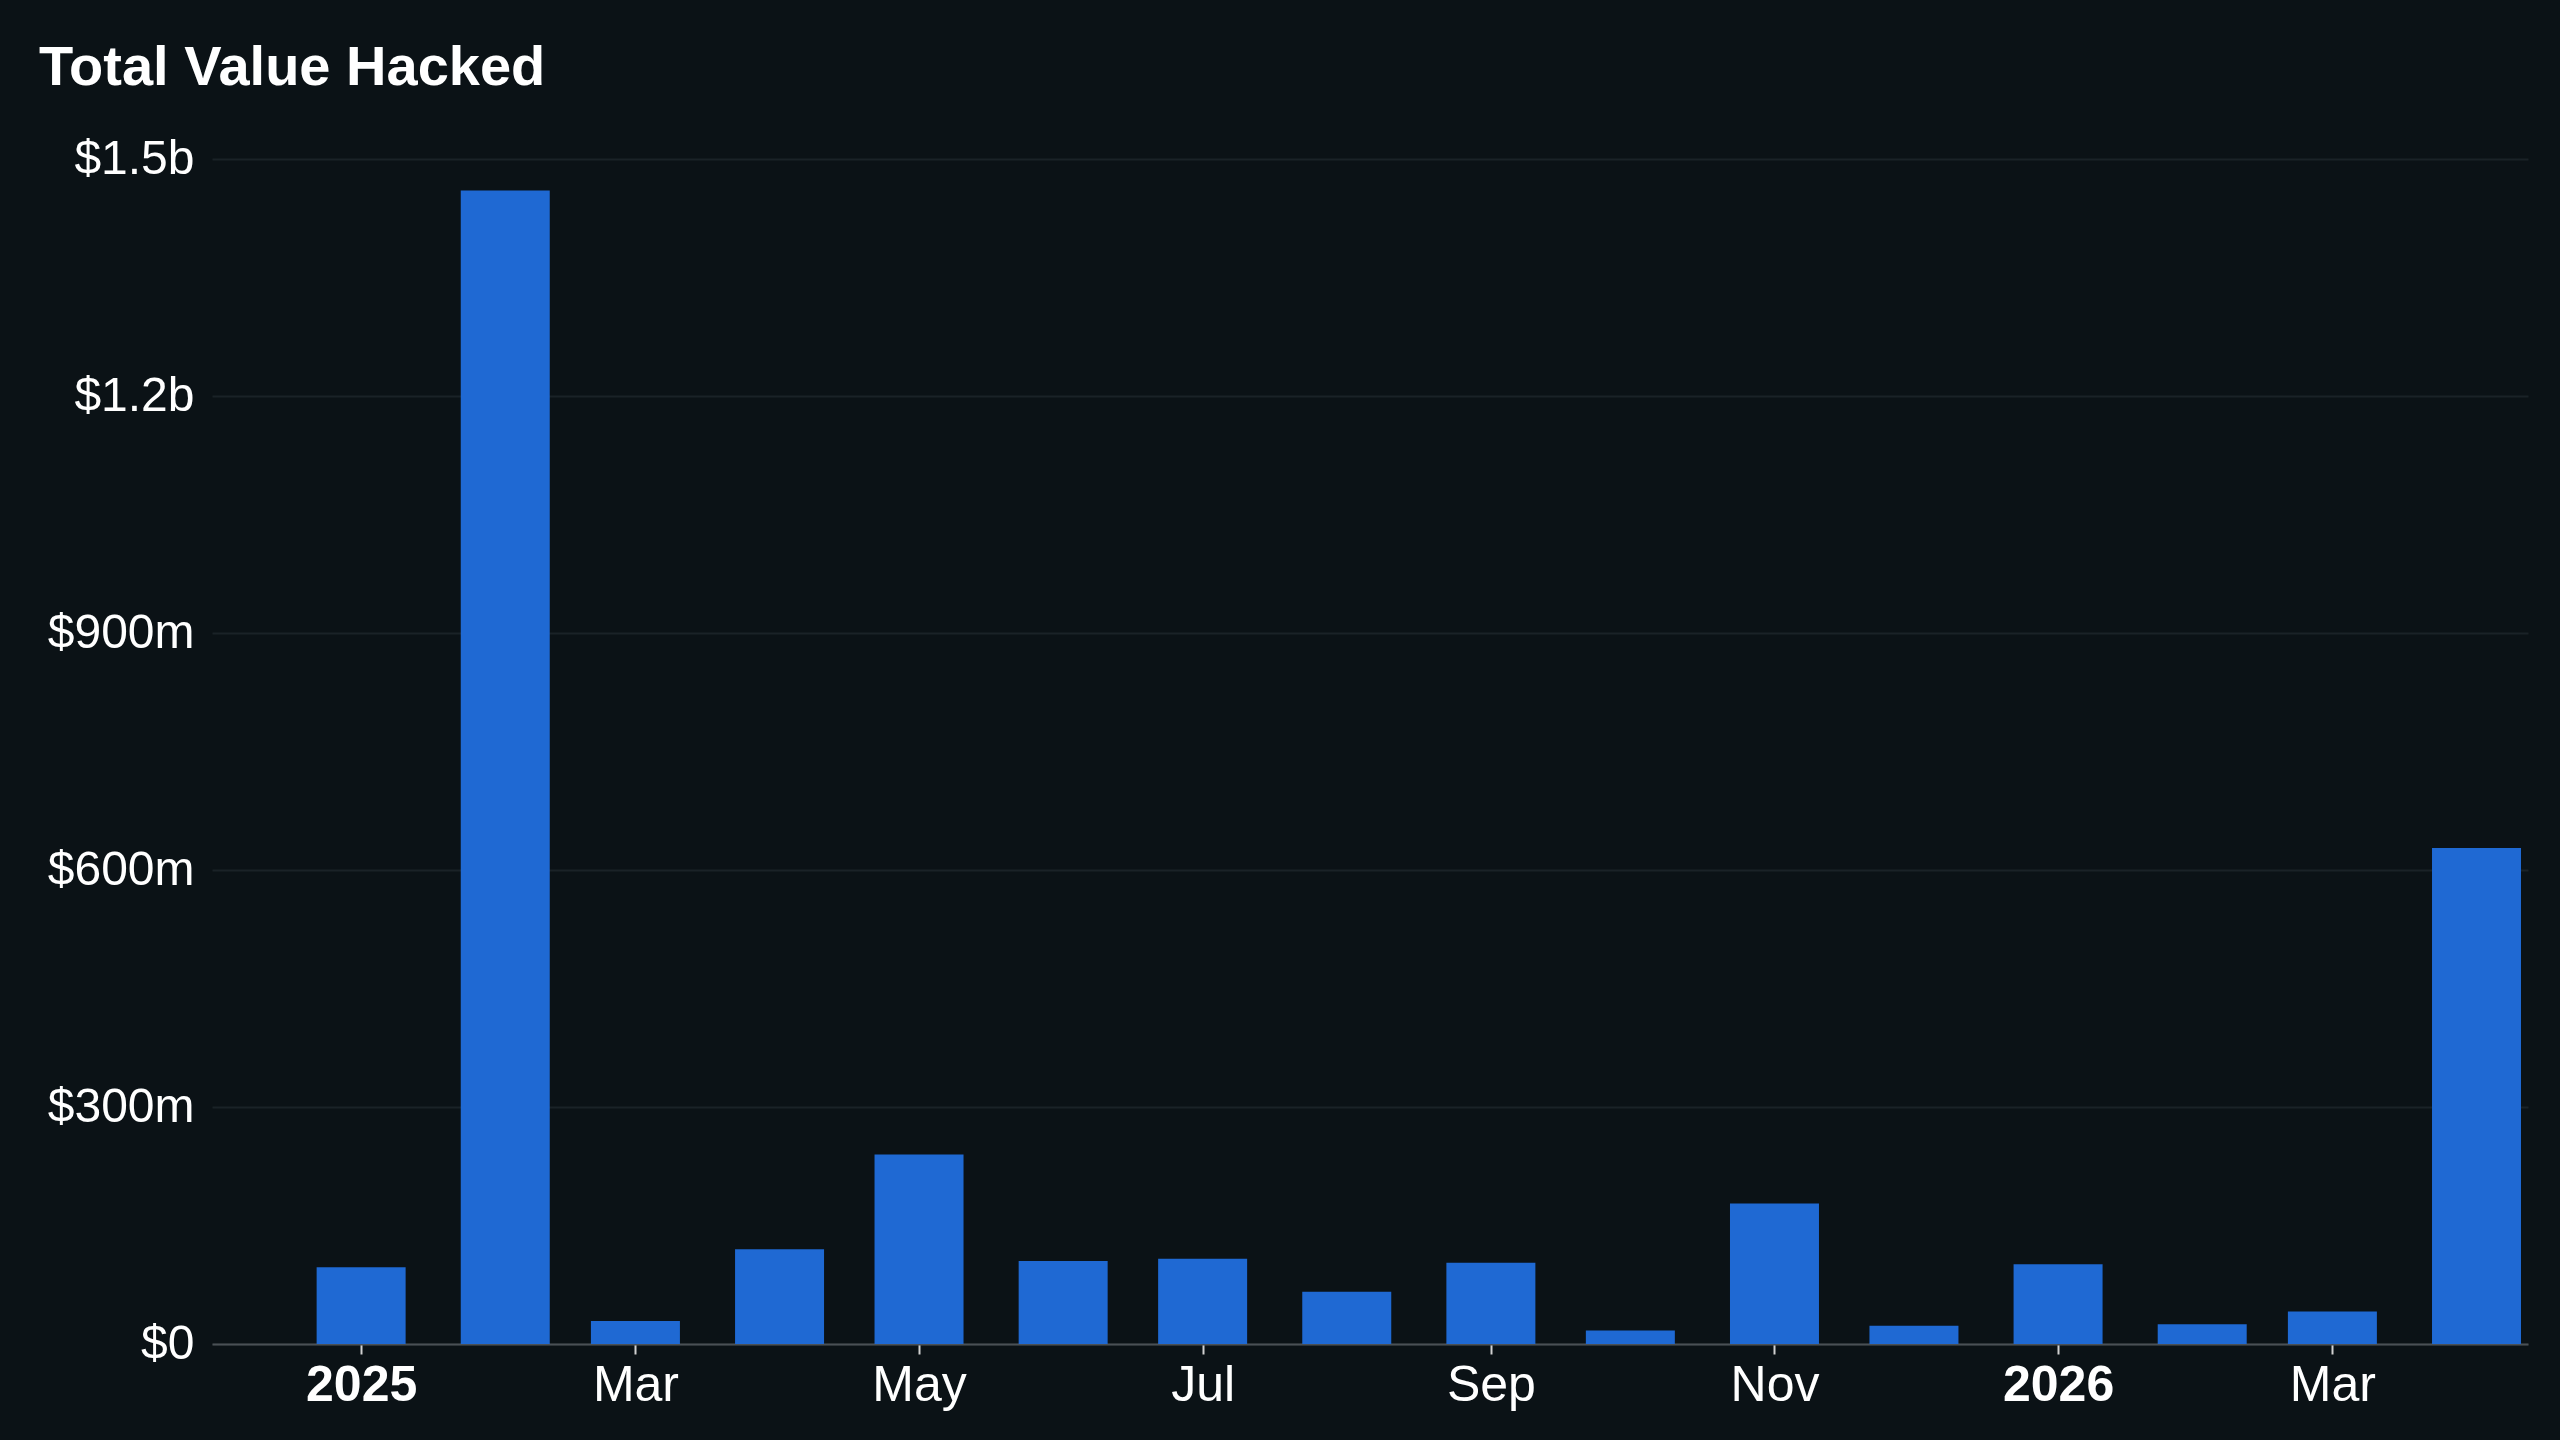 The width and height of the screenshot is (2560, 1440). Describe the element at coordinates (362, 1383) in the screenshot. I see `x-tick-label: 2025` at that location.